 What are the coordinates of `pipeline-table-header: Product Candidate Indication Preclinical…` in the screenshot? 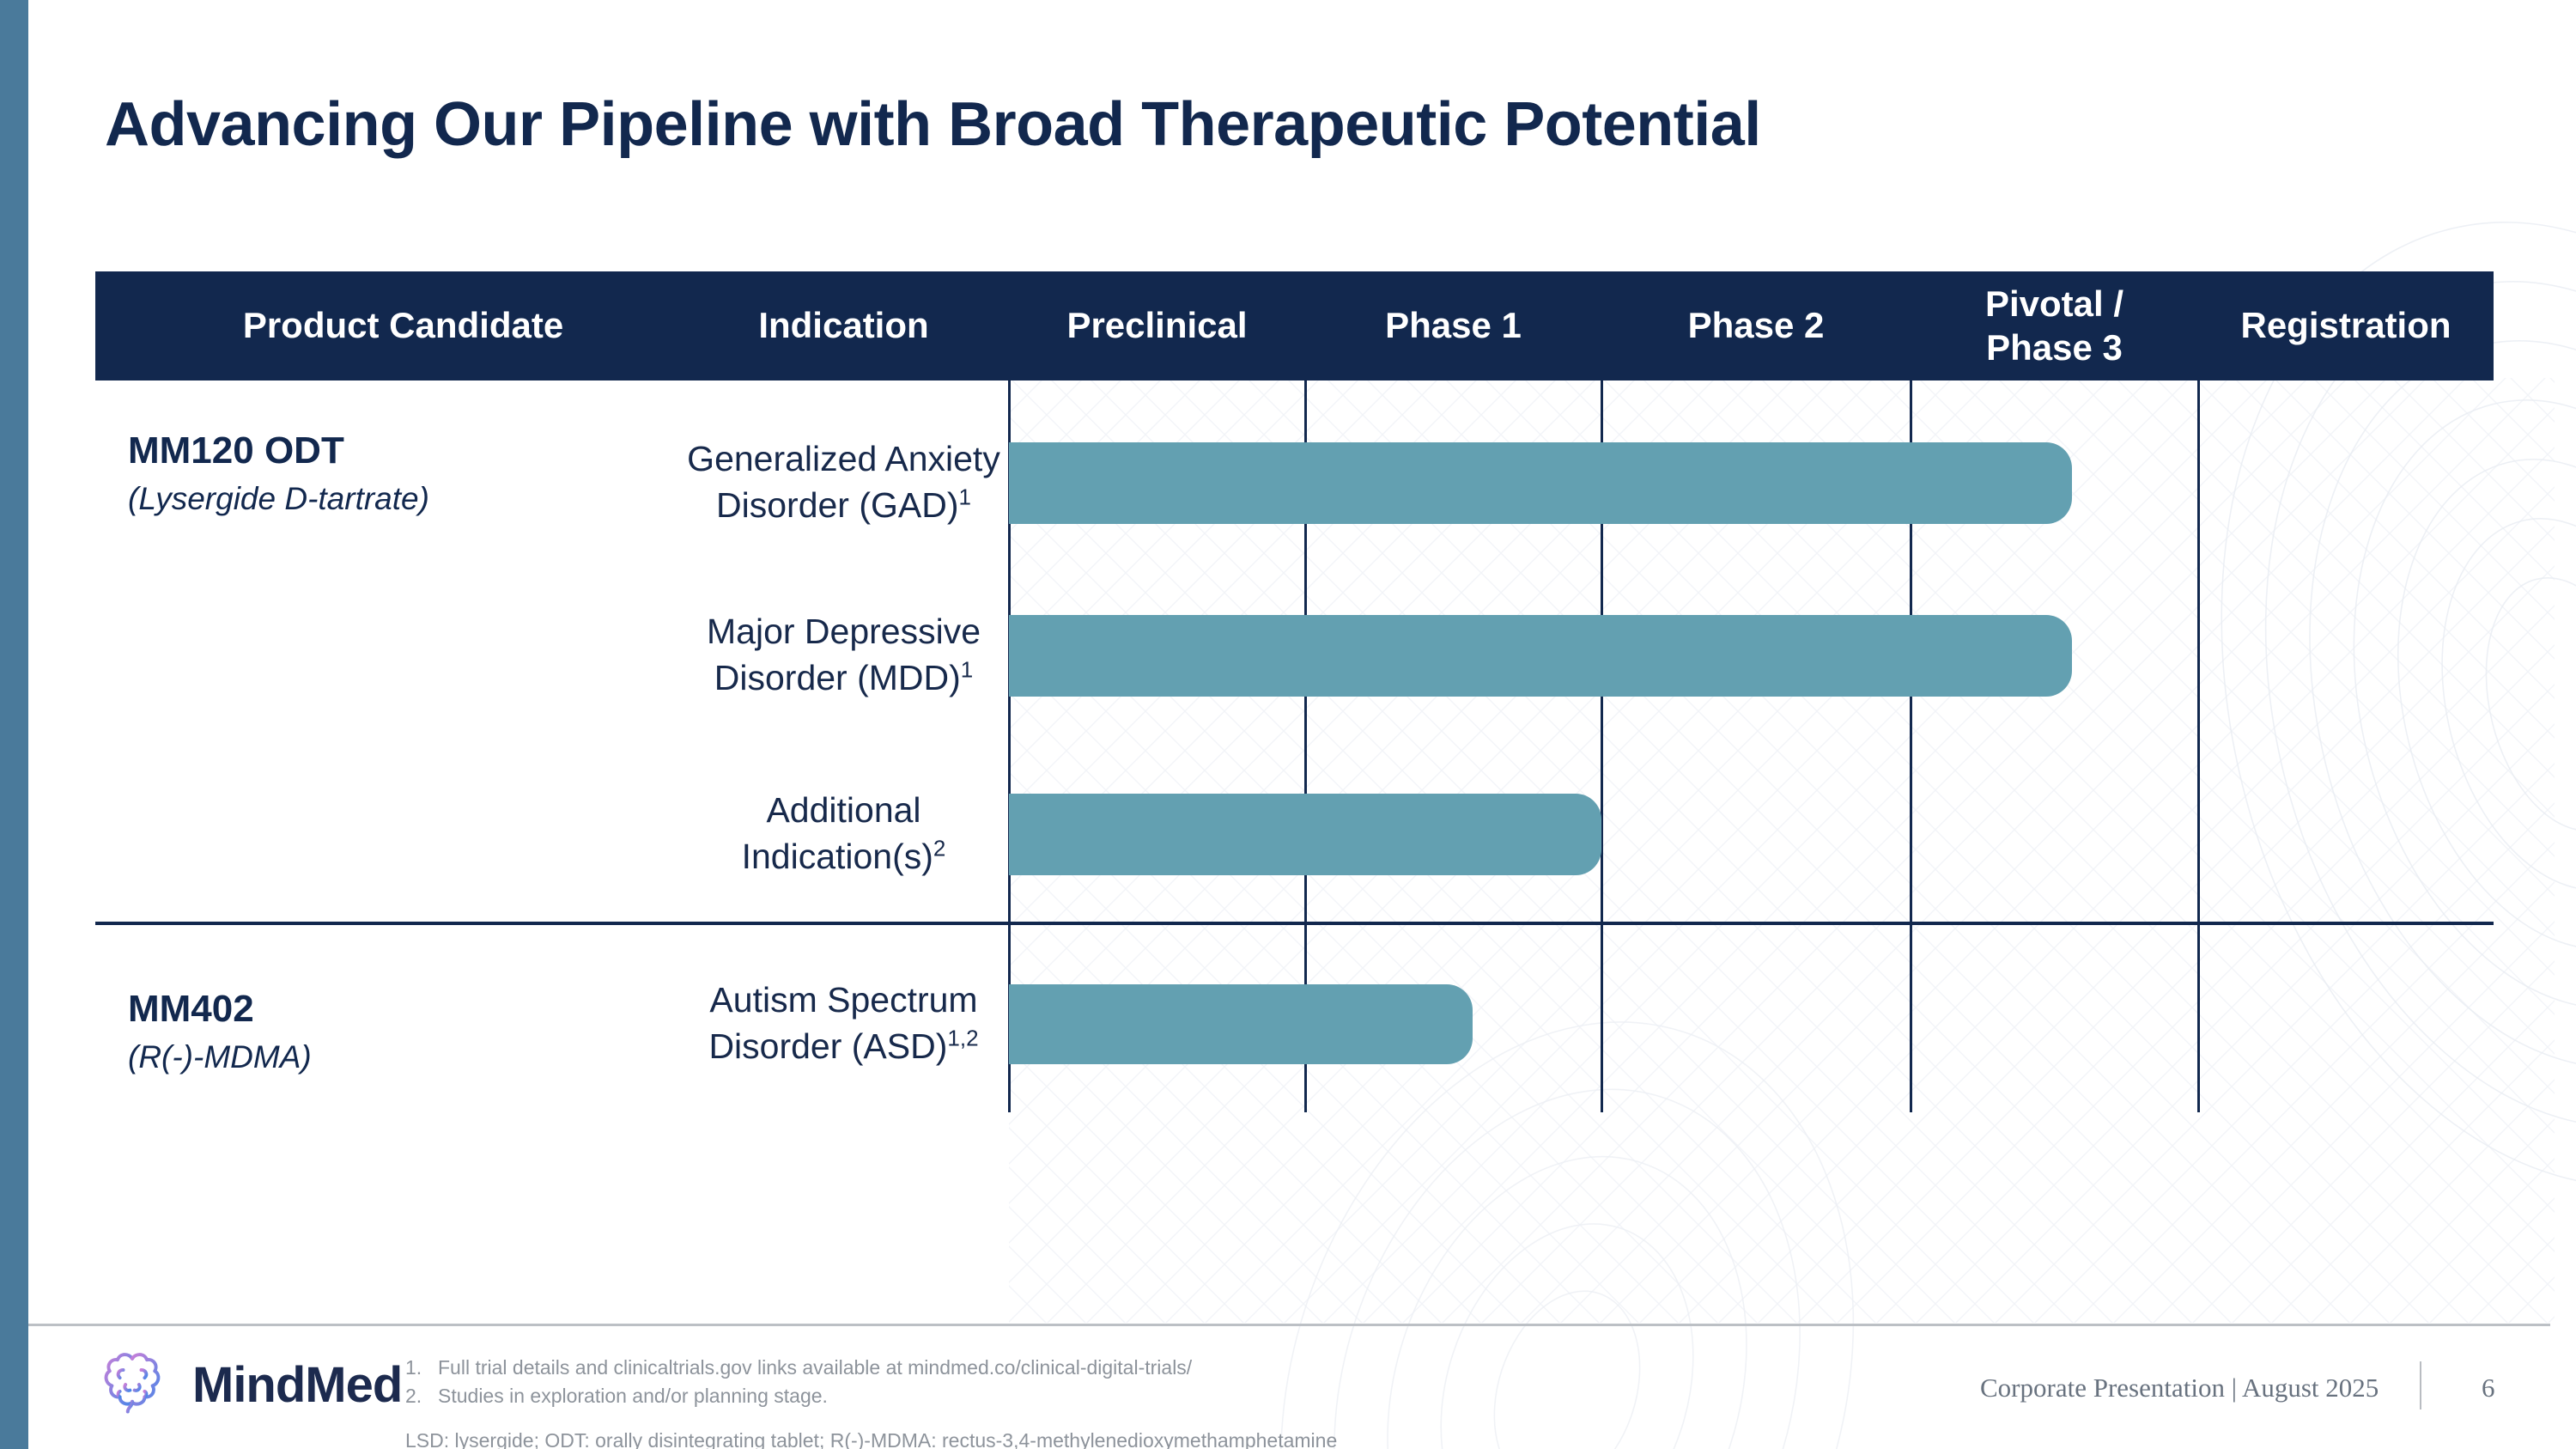 It's located at (1294, 326).